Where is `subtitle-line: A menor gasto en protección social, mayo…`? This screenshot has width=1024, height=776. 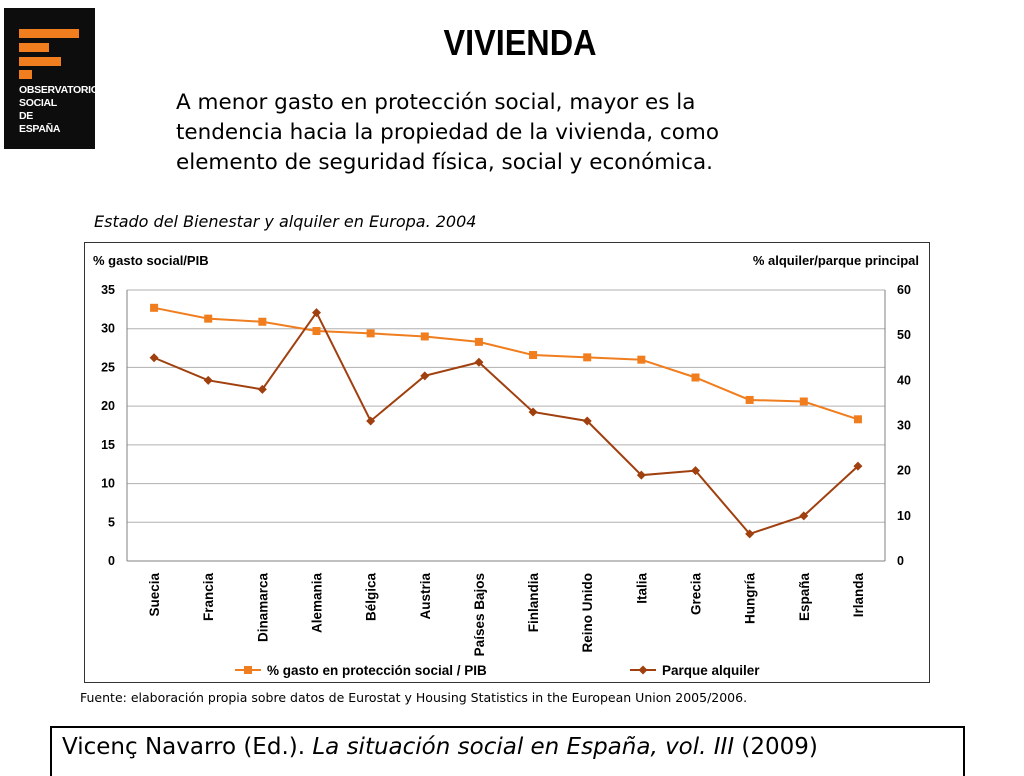 subtitle-line: A menor gasto en protección social, mayo… is located at coordinates (436, 102).